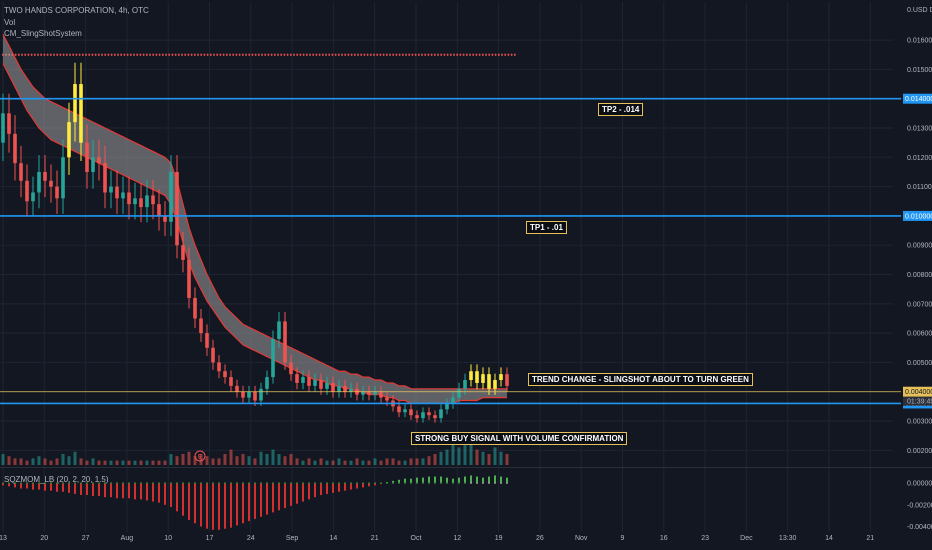 This screenshot has height=550, width=932. I want to click on countdown-tag, so click(917, 401).